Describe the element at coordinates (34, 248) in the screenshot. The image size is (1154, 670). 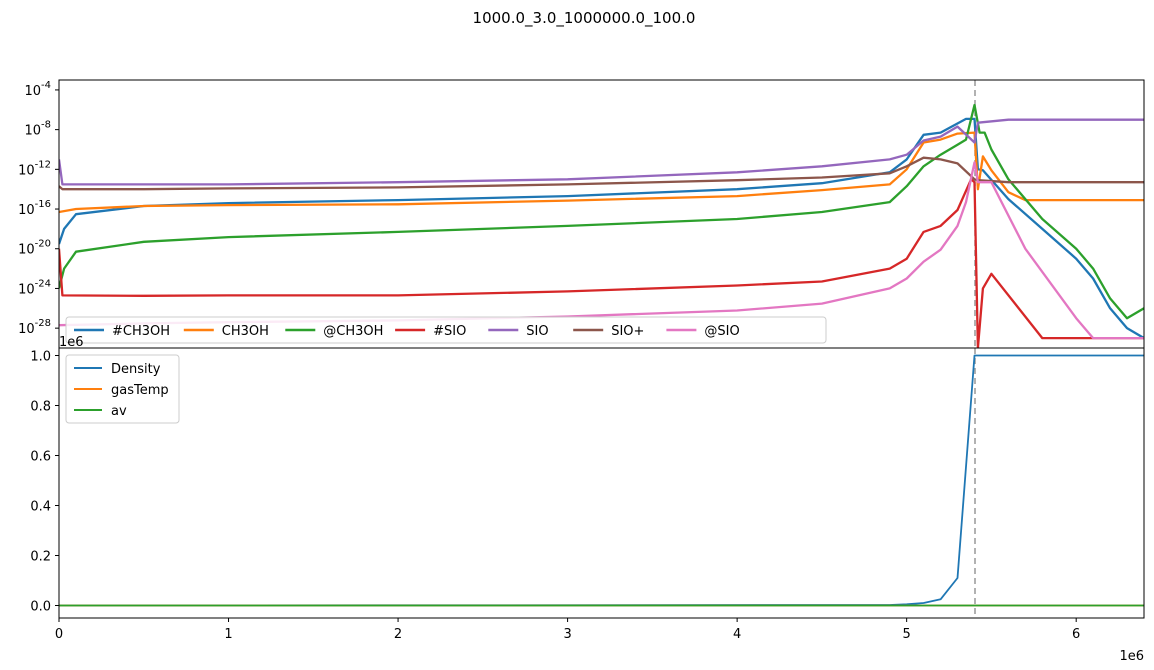
I see `top-y-tick-label: 10⁻²⁰` at that location.